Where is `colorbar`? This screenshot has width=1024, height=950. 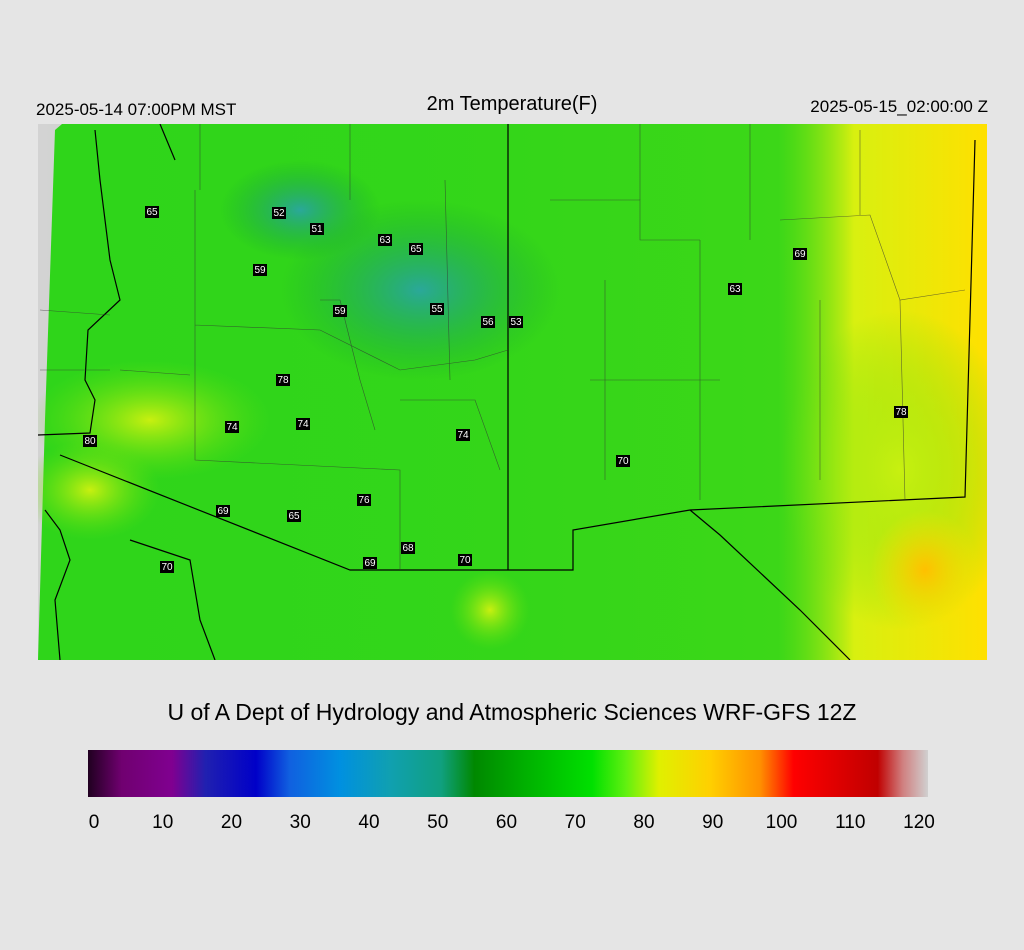
colorbar is located at coordinates (508, 773).